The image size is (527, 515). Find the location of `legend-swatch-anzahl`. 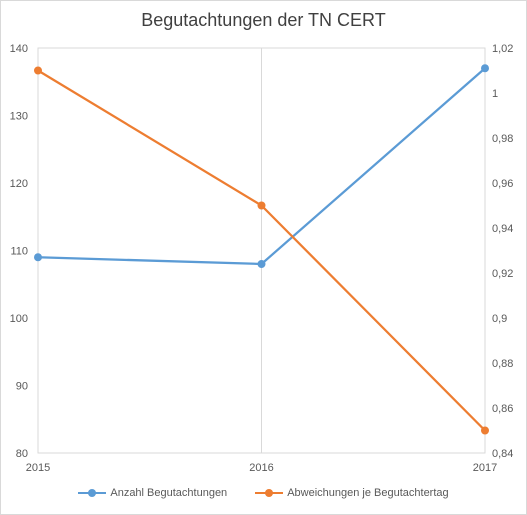

legend-swatch-anzahl is located at coordinates (92, 493).